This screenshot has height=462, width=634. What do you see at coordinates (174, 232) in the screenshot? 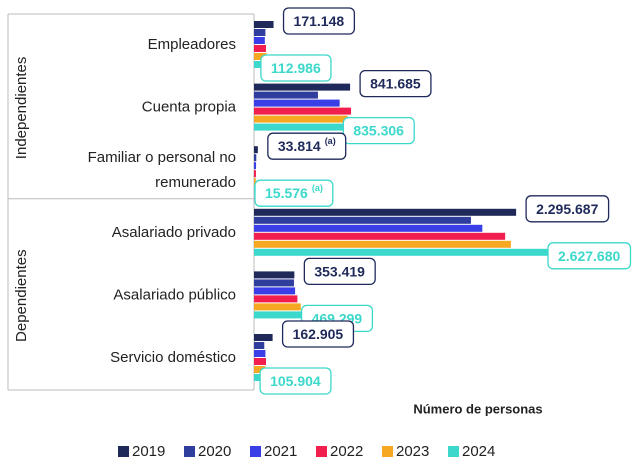
I see `category-label: Asalariado privado` at bounding box center [174, 232].